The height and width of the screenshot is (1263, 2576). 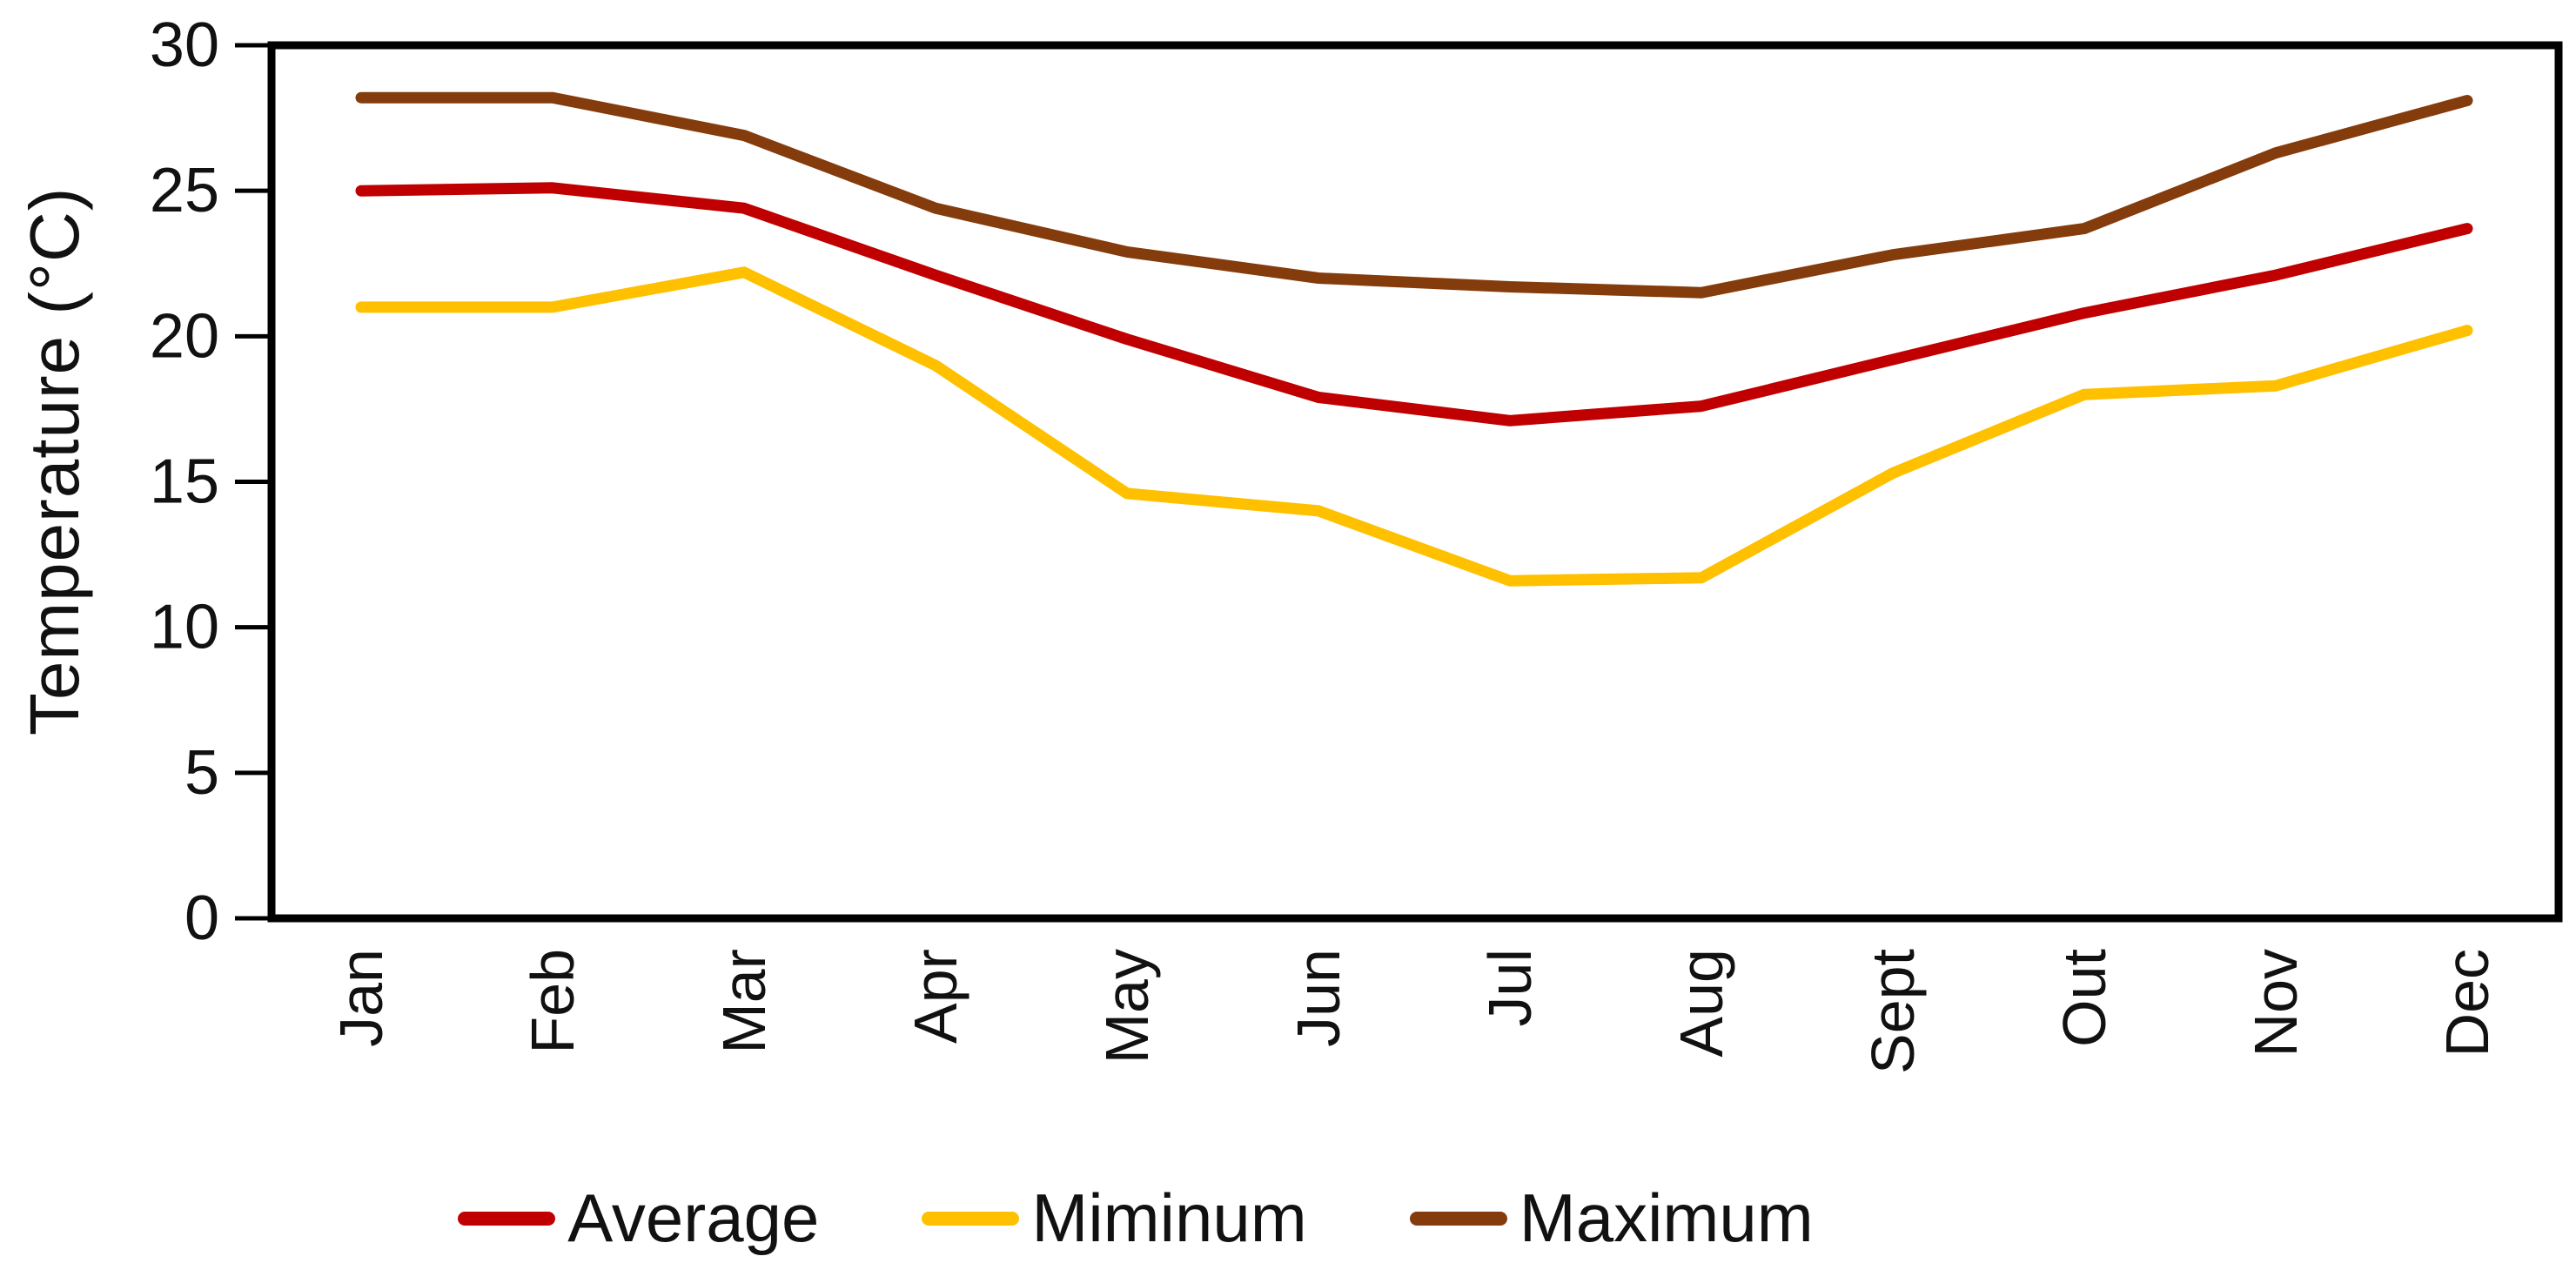 I want to click on x-axis-label-may: May, so click(x=1127, y=1006).